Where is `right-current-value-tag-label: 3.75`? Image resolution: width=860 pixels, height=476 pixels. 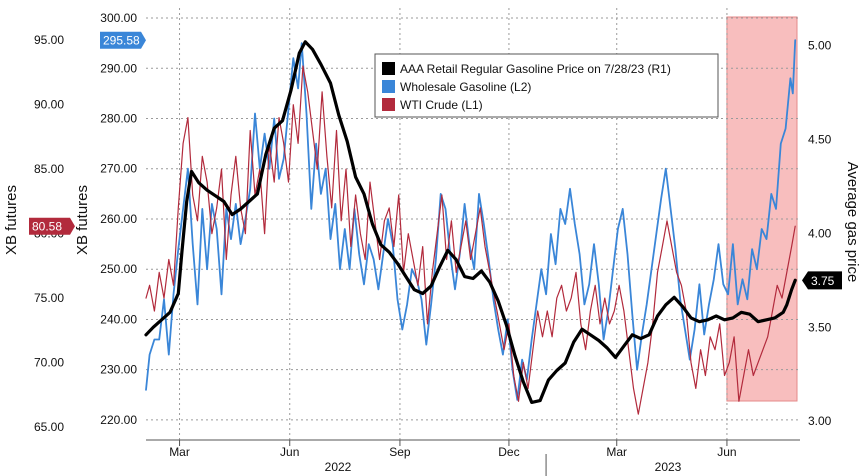
right-current-value-tag-label: 3.75 is located at coordinates (823, 281).